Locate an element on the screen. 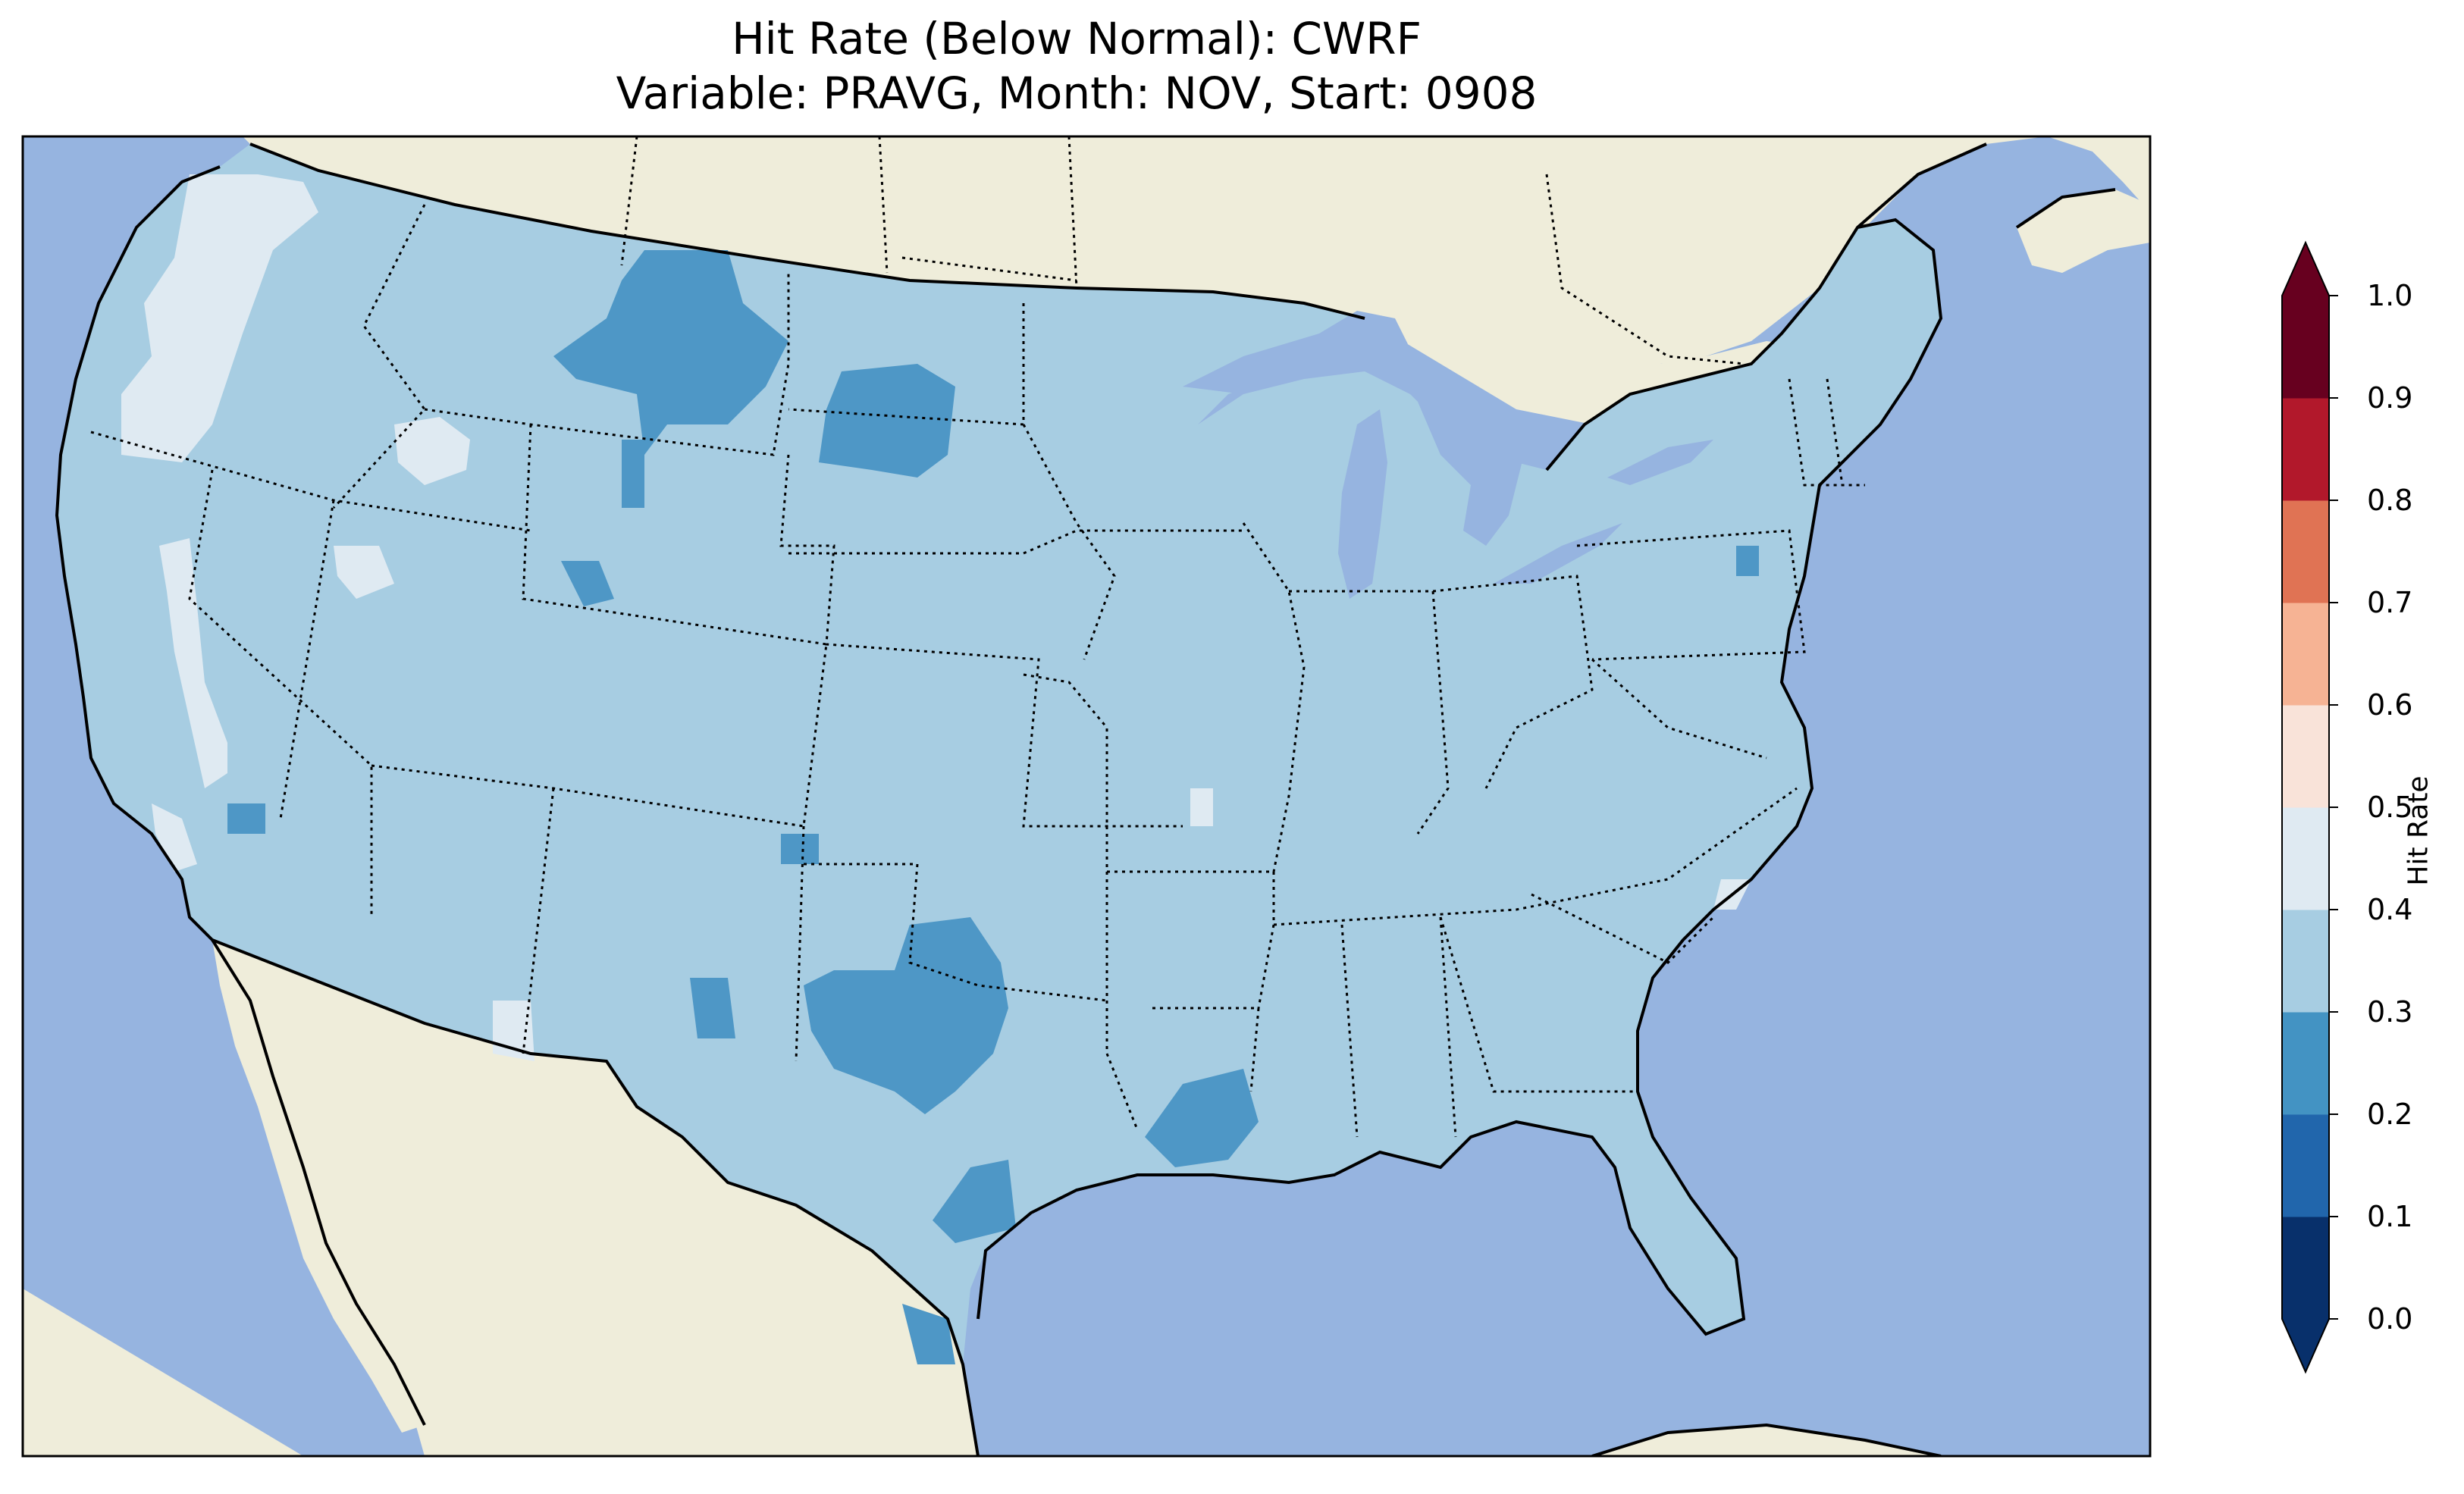  colorbar-tick-label: 0.9 is located at coordinates (2390, 398).